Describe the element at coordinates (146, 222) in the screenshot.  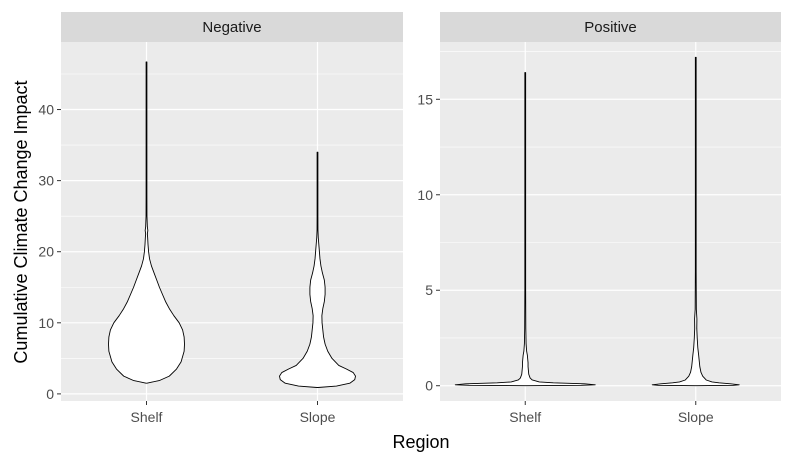
I see `violin-negative-shelf` at that location.